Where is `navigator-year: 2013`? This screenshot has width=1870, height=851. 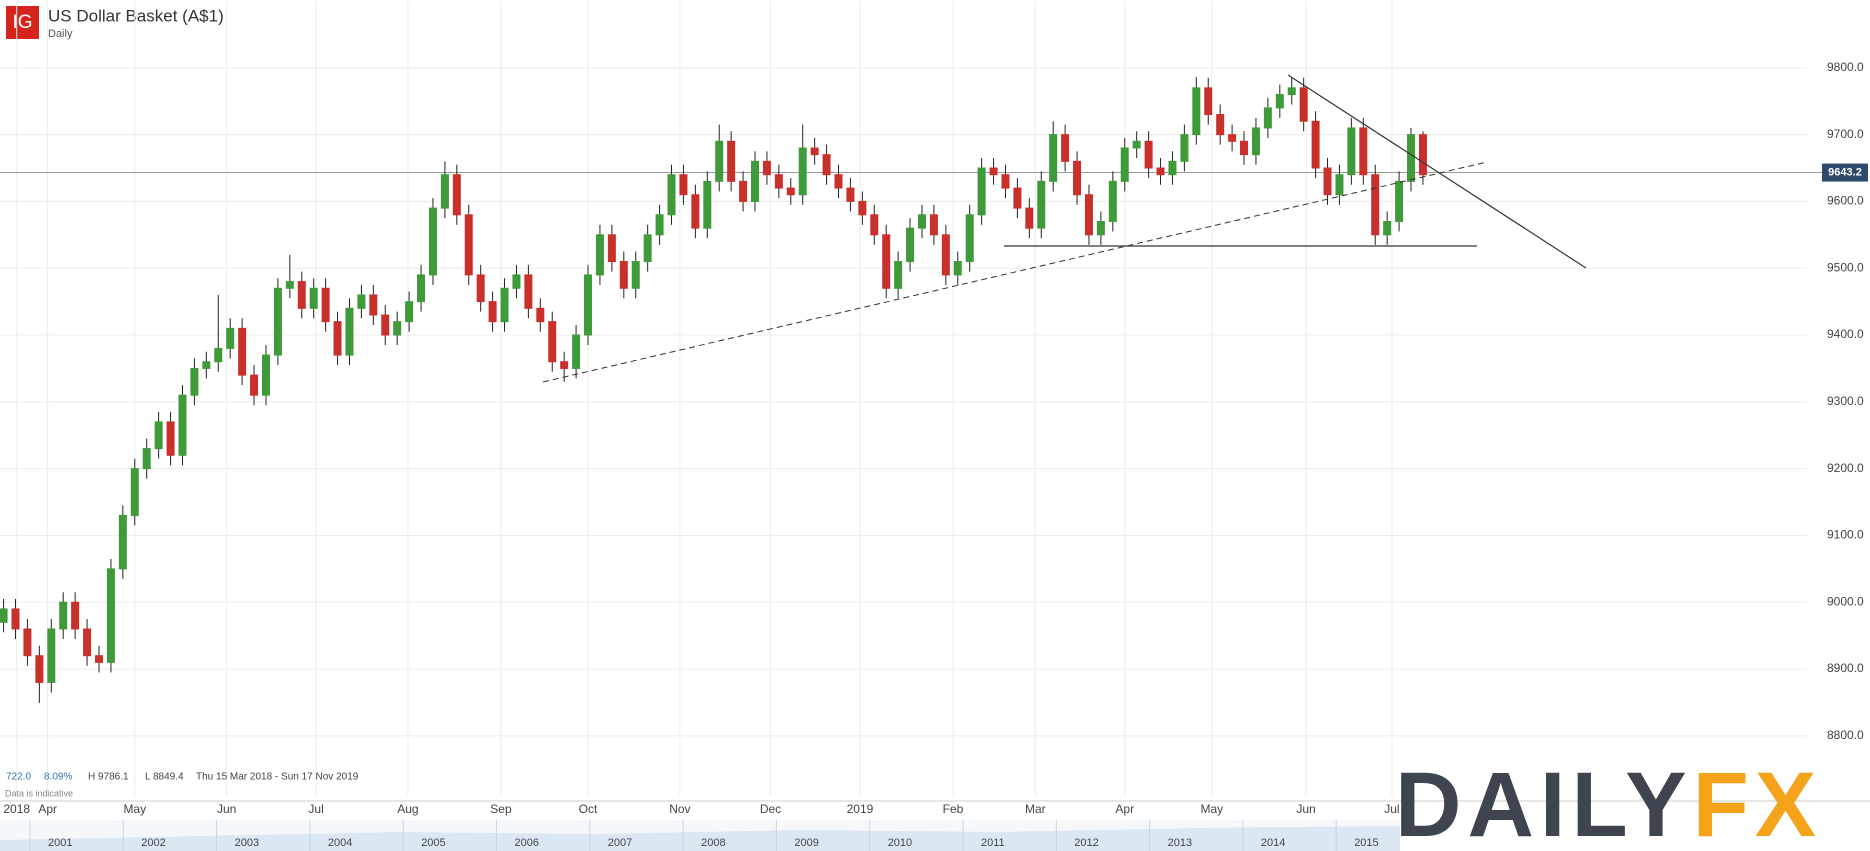
navigator-year: 2013 is located at coordinates (1180, 843).